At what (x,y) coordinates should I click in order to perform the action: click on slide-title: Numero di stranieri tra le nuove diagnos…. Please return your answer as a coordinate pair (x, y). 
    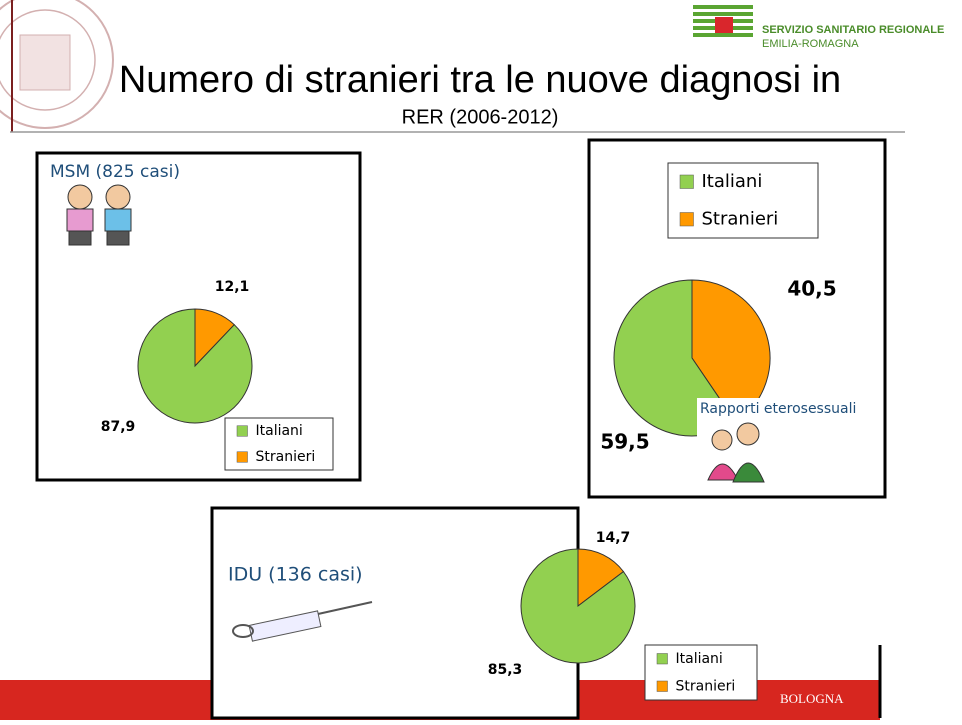
    Looking at the image, I should click on (480, 80).